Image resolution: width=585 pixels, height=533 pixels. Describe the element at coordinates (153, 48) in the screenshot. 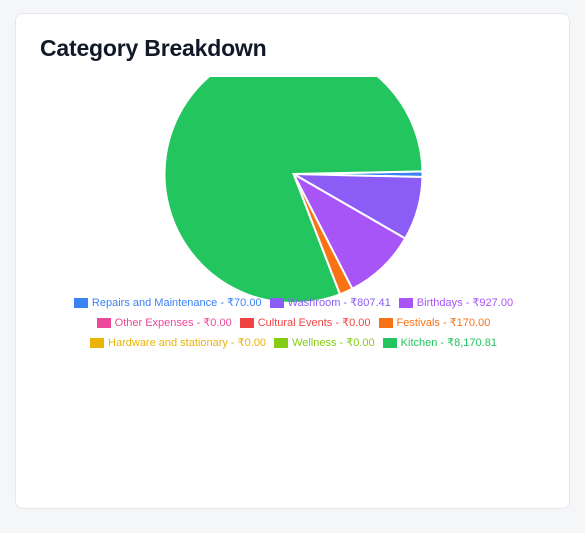

I see `card-title: Category Breakdown` at that location.